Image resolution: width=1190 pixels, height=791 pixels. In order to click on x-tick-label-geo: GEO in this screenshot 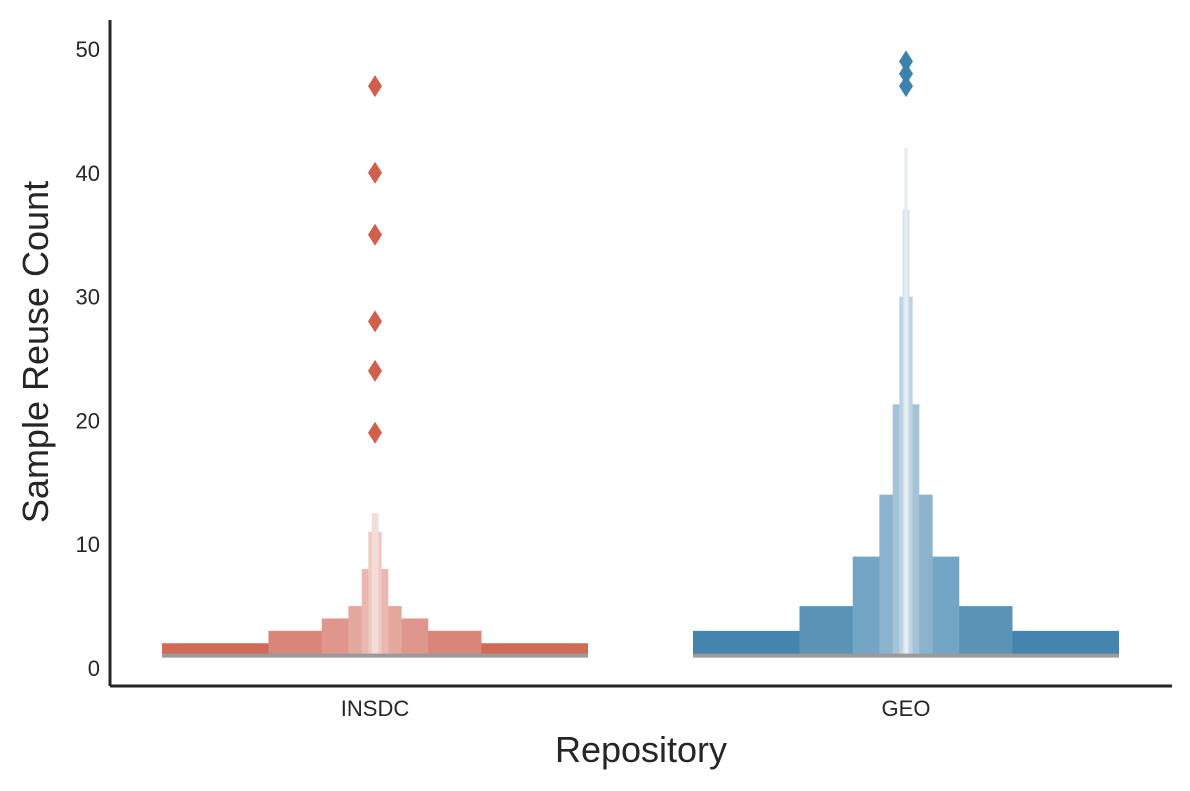, I will do `click(906, 708)`.